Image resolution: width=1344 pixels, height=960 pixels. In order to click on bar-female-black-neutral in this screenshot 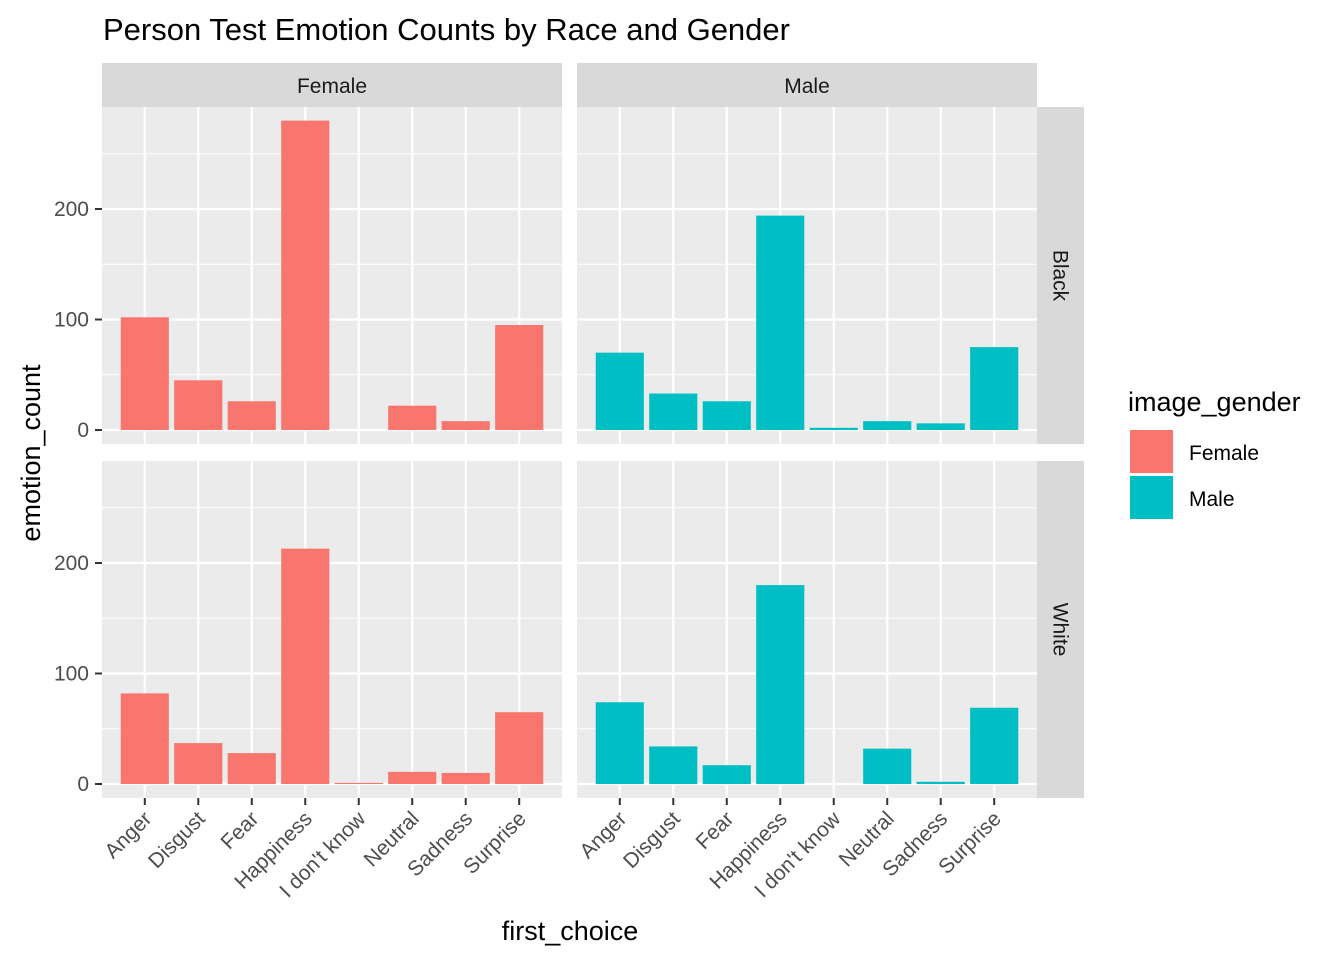, I will do `click(412, 417)`.